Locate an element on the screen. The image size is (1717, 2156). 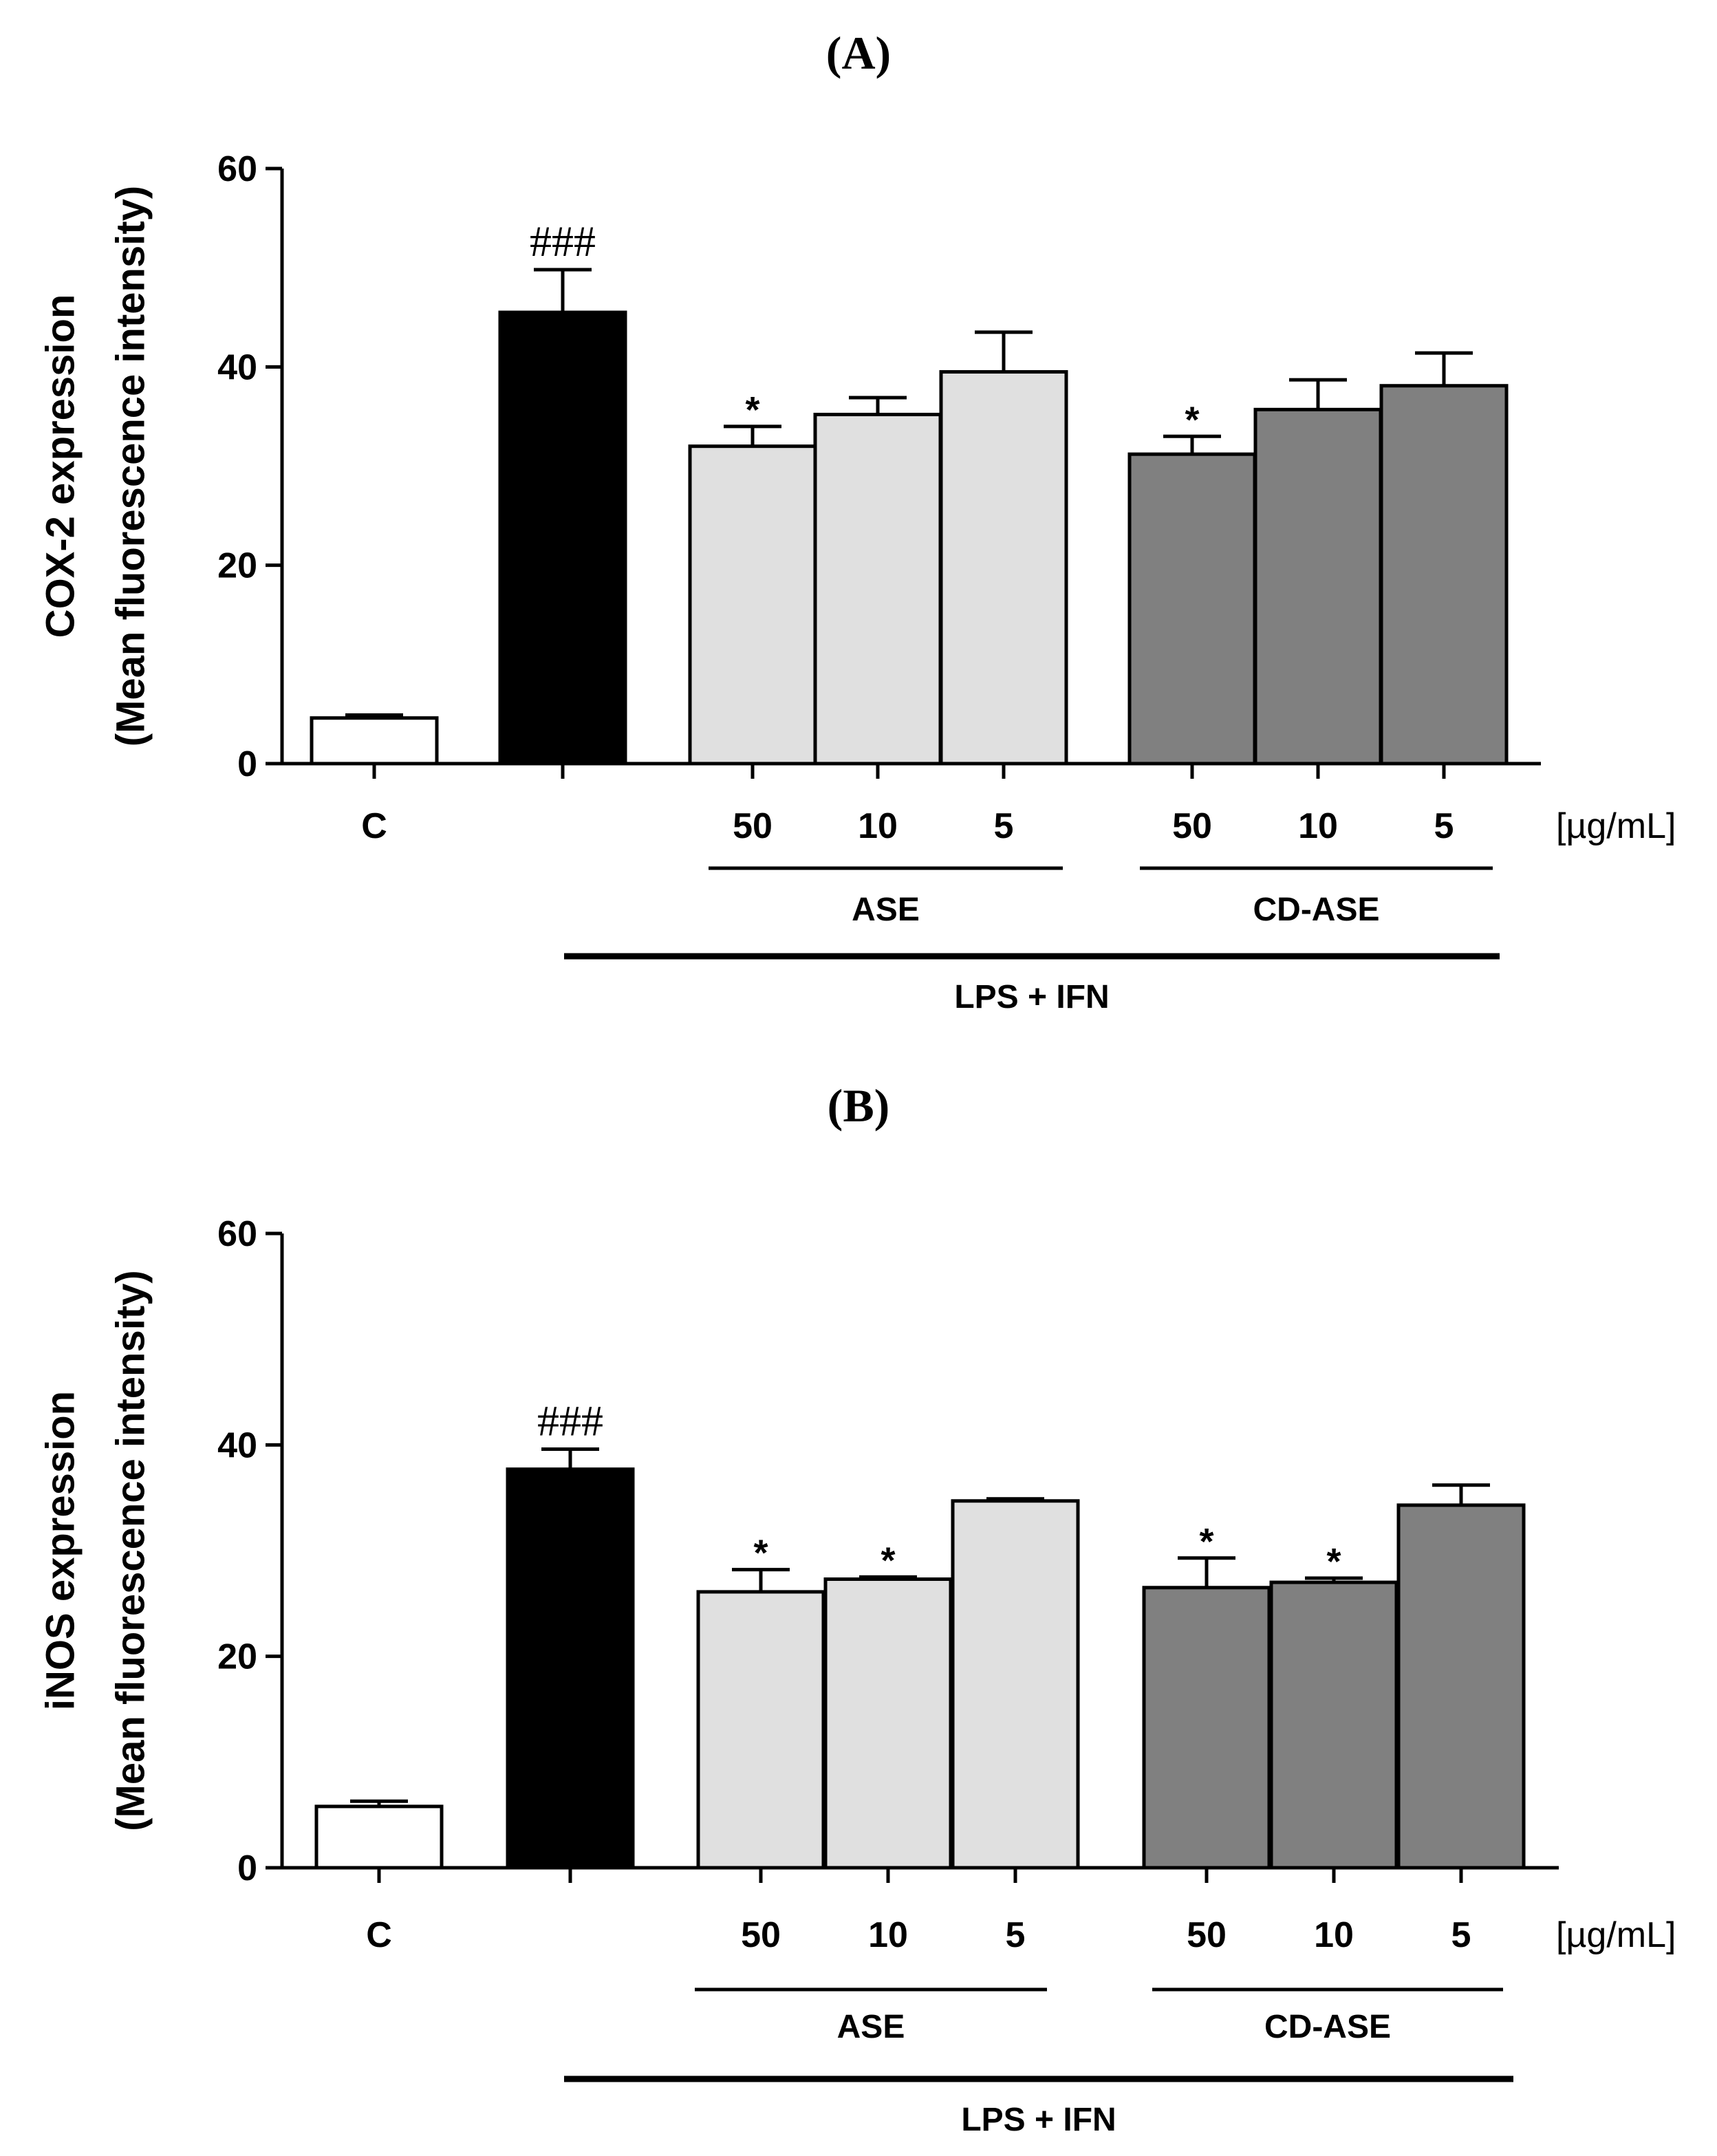
y-axis-label-line1: iNOS expression is located at coordinates (61, 1551).